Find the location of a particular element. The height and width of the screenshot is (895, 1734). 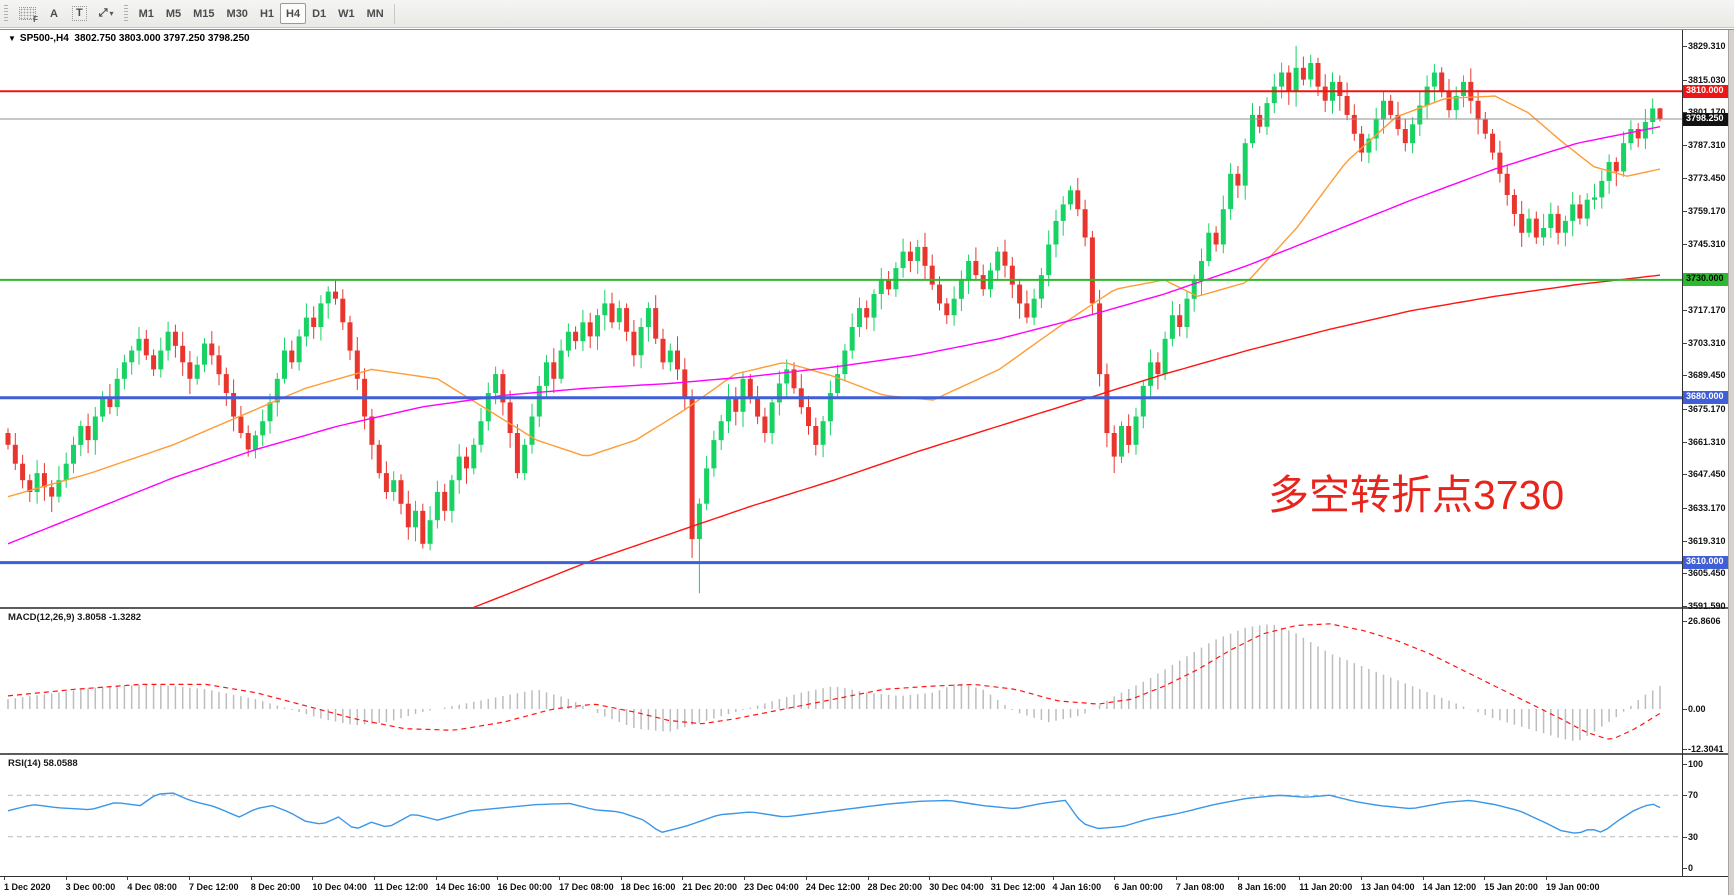

time-axis-label: 10 Dec 04:00 is located at coordinates (339, 887).